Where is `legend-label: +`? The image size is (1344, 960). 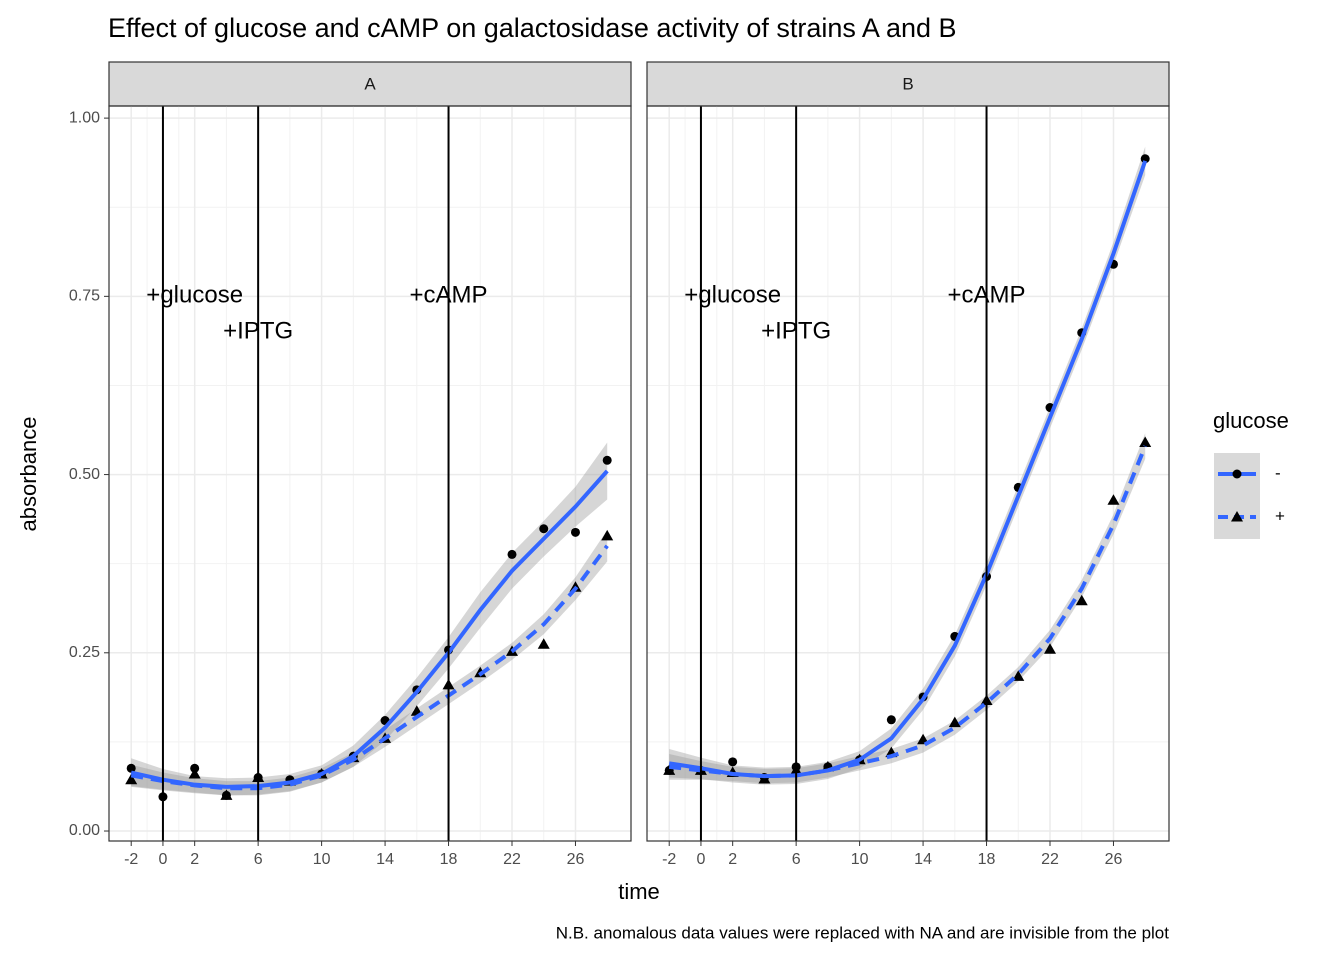
legend-label: + is located at coordinates (1280, 515).